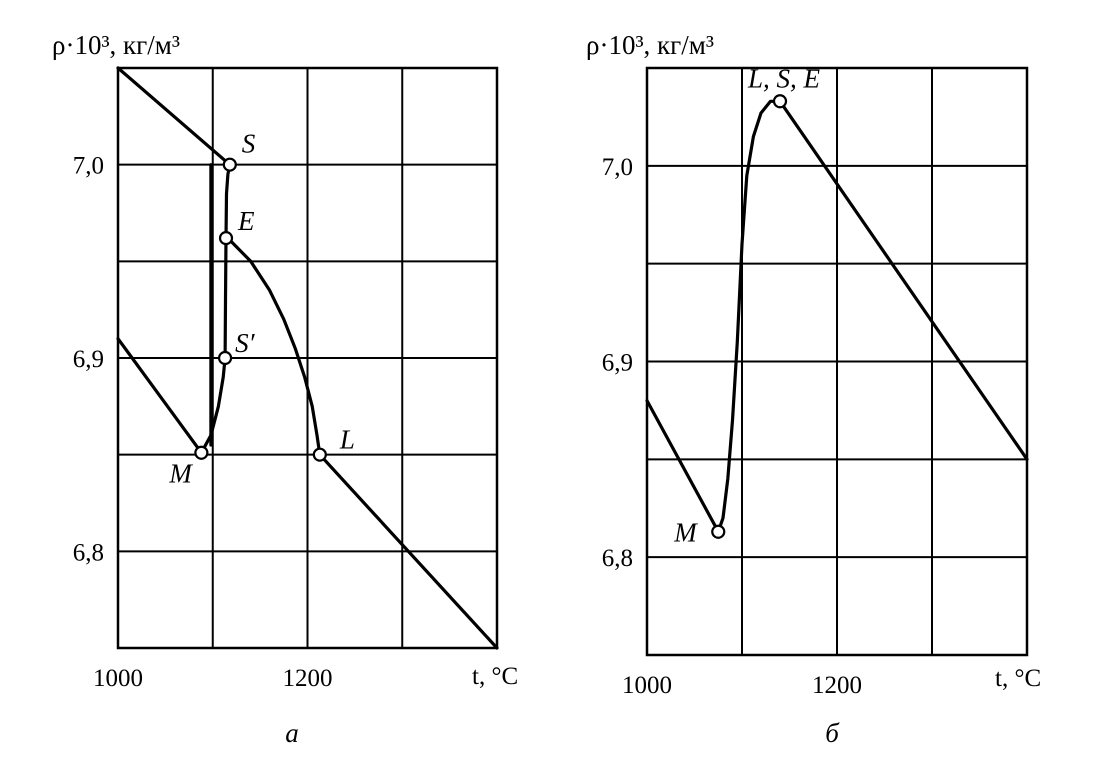  I want to click on panel-label-a: а, so click(292, 733).